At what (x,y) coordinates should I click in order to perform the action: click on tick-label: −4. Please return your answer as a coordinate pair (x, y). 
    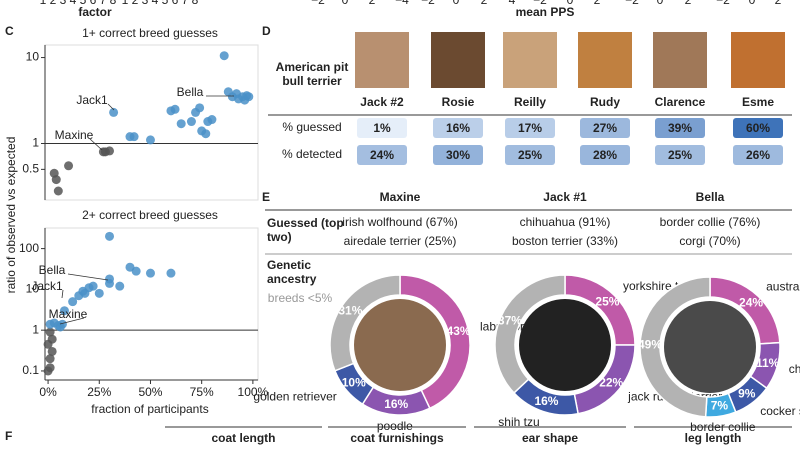
    Looking at the image, I should click on (402, 3).